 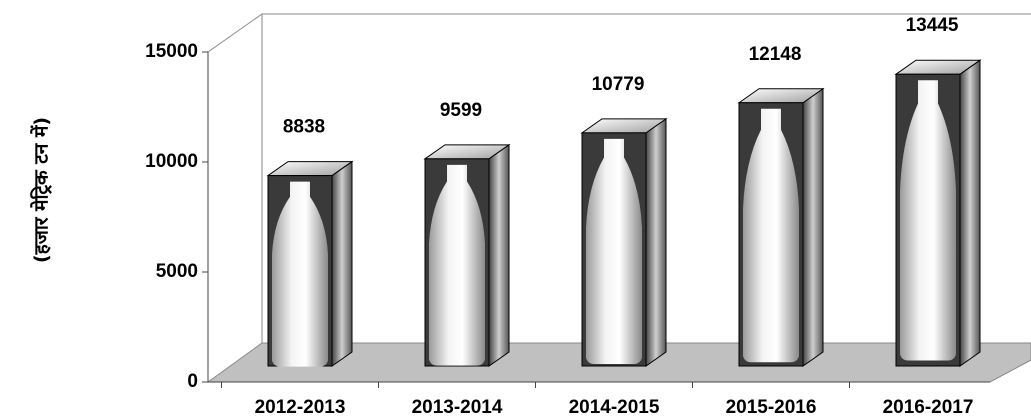 I want to click on y-axis-label: (हजार मेट्रिक टन में), so click(x=41, y=190).